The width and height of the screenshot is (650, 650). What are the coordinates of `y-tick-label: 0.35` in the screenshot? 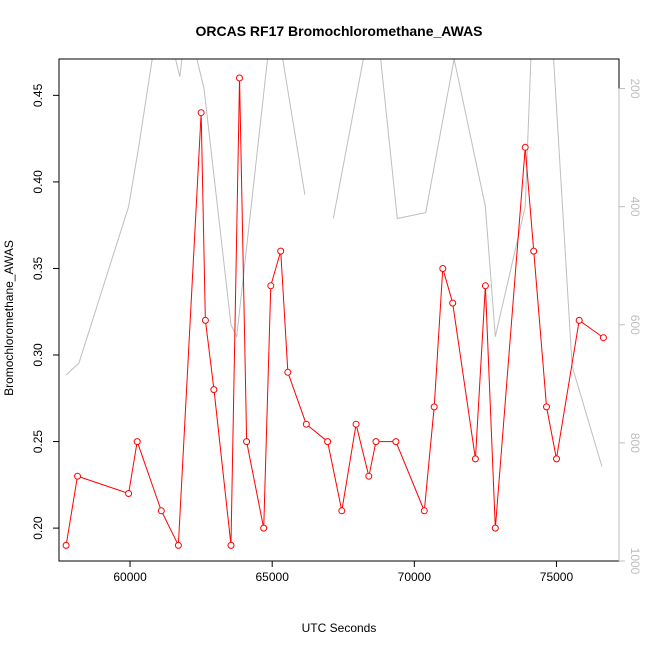 It's located at (38, 268).